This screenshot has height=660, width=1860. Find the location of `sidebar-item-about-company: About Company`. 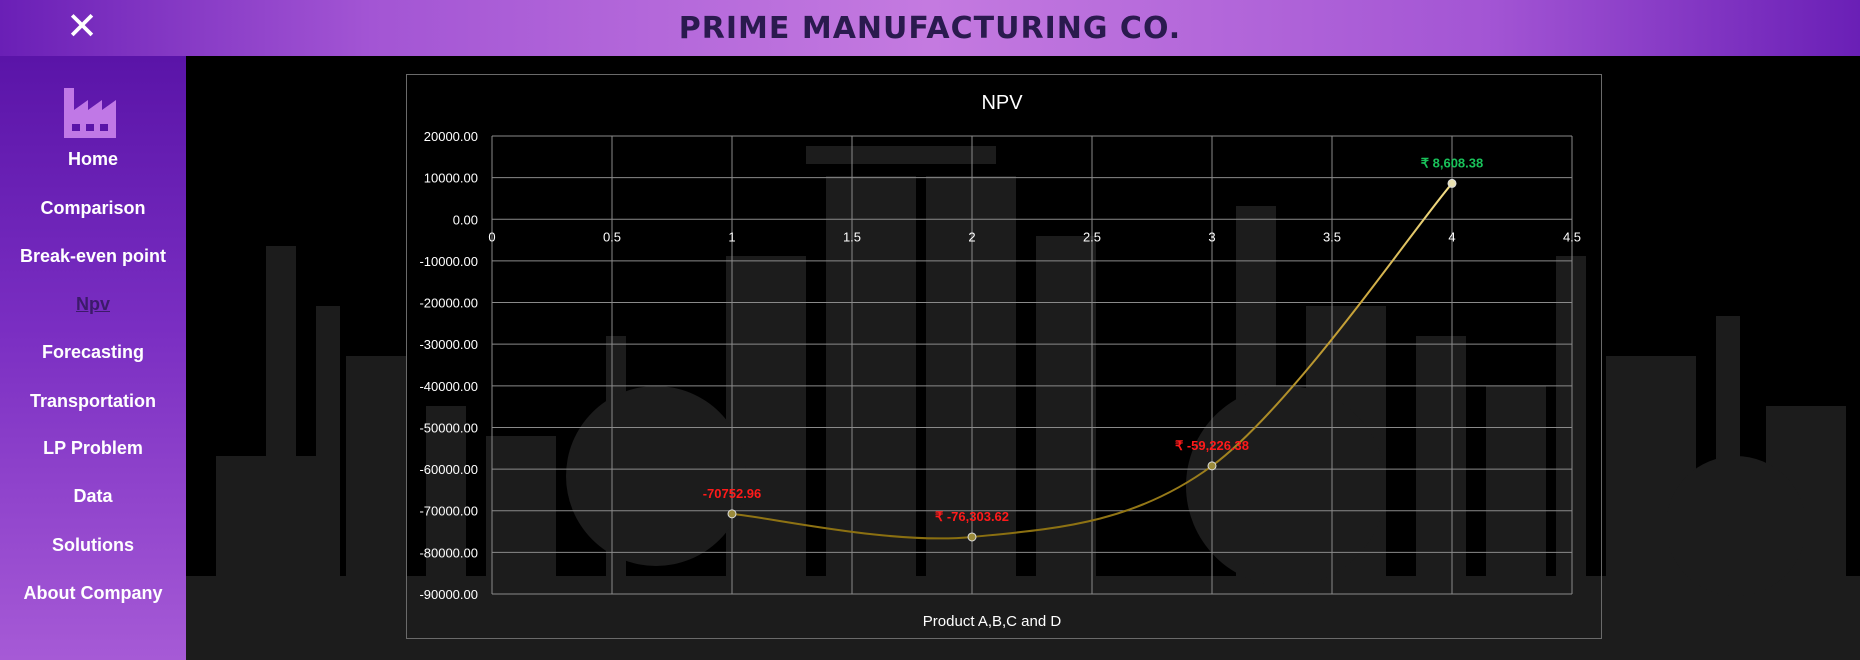

sidebar-item-about-company: About Company is located at coordinates (93, 593).